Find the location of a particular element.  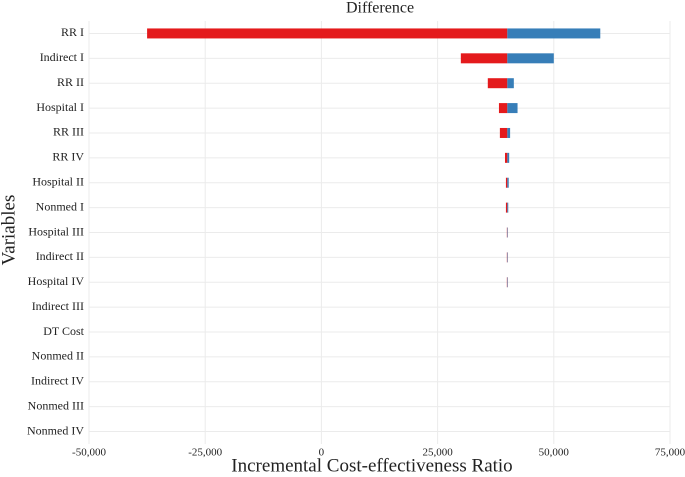

y-tick-label: Indirect I is located at coordinates (62, 57).